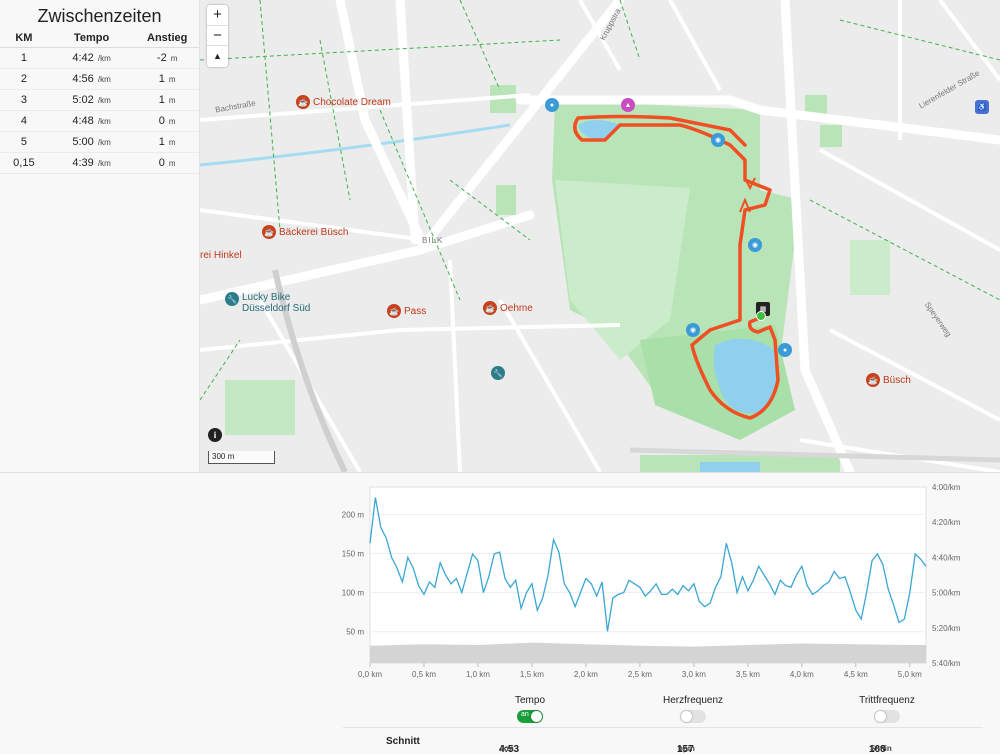  What do you see at coordinates (746, 376) in the screenshot?
I see `lake-south` at bounding box center [746, 376].